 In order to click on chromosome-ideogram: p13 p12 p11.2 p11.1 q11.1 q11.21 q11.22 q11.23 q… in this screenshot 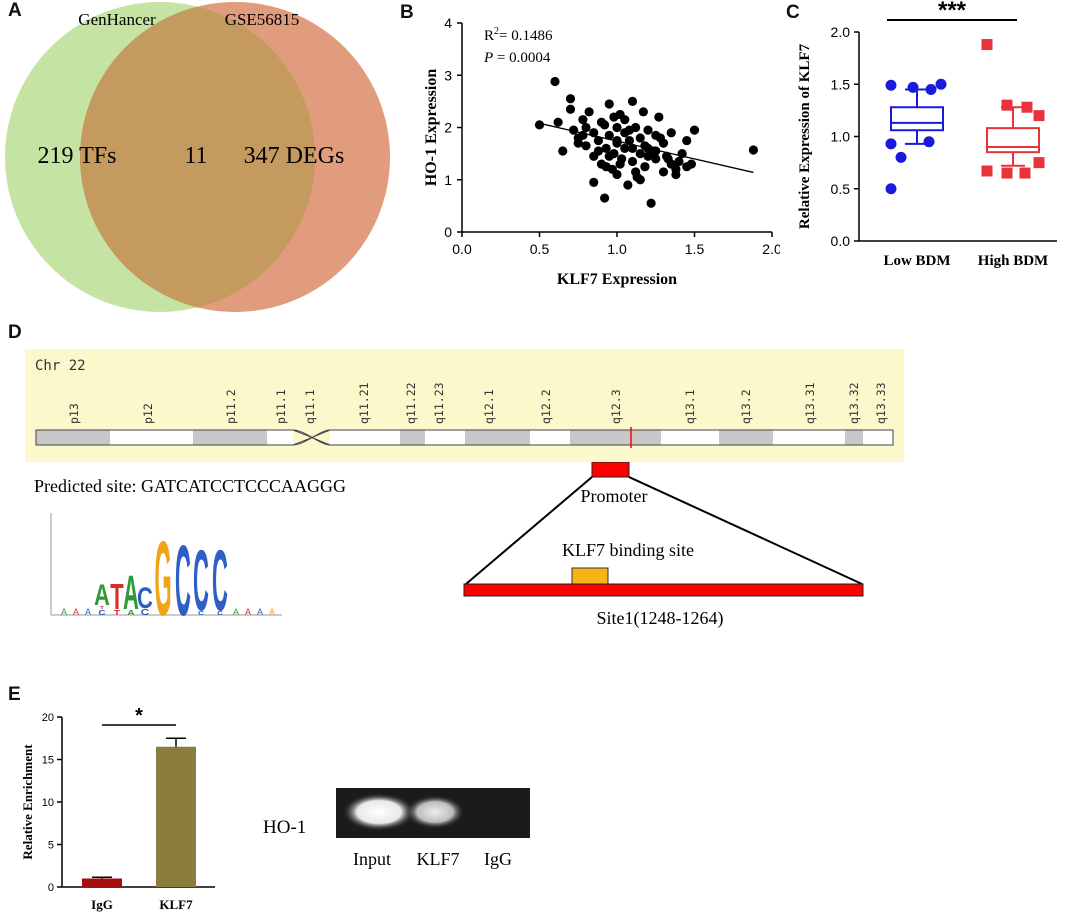, I will do `click(464, 415)`.